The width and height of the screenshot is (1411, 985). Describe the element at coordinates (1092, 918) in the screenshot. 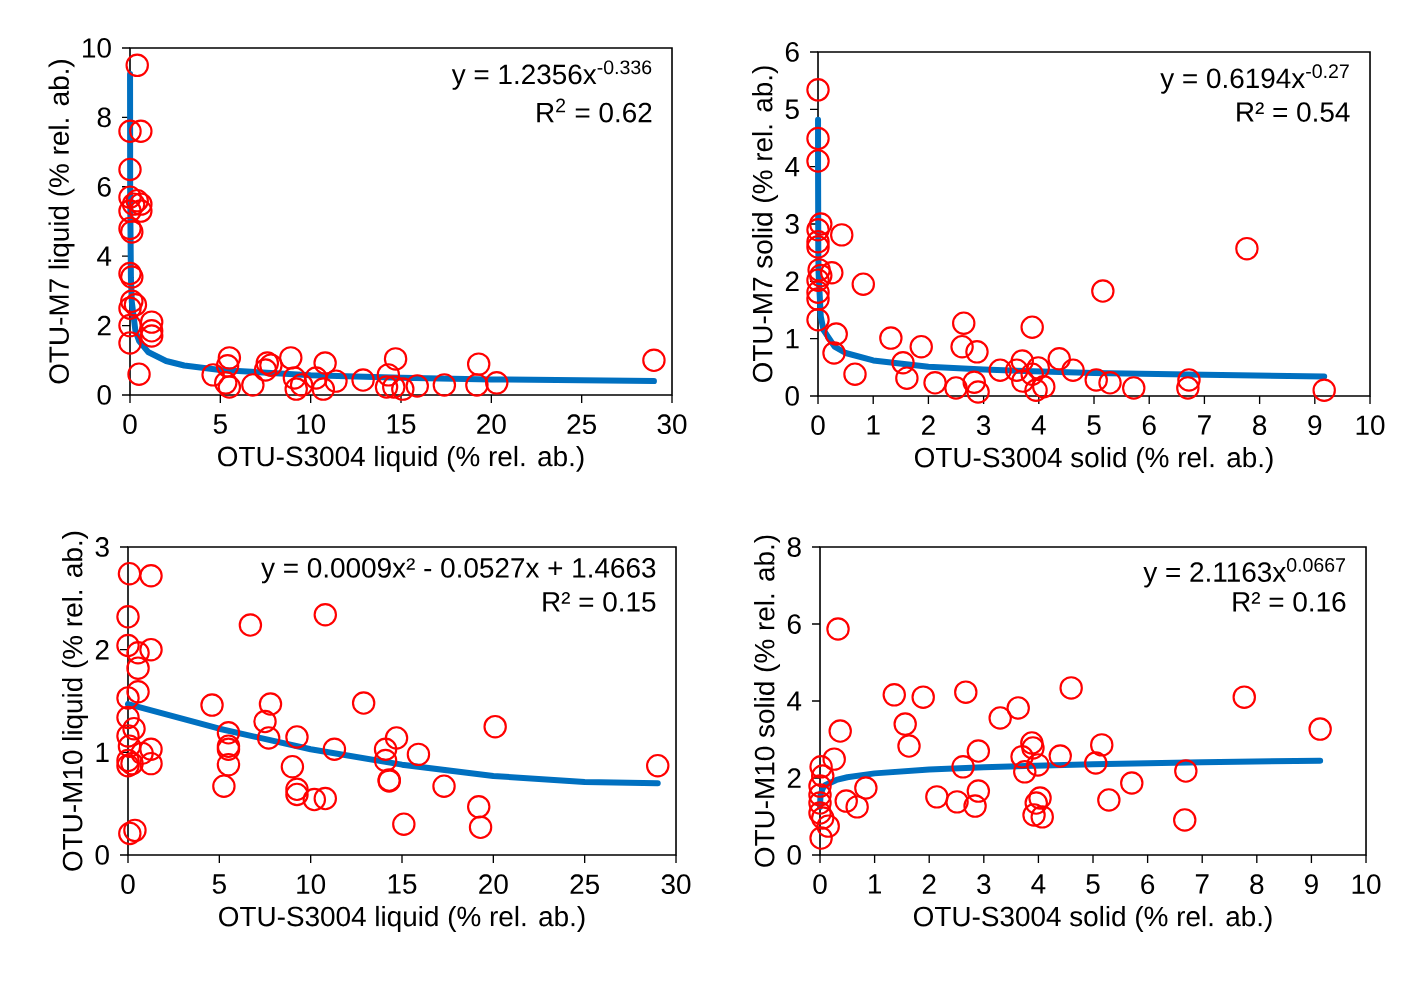

I see `x-axis-title: OTU-S3004 solid (% rel. ab.)` at that location.